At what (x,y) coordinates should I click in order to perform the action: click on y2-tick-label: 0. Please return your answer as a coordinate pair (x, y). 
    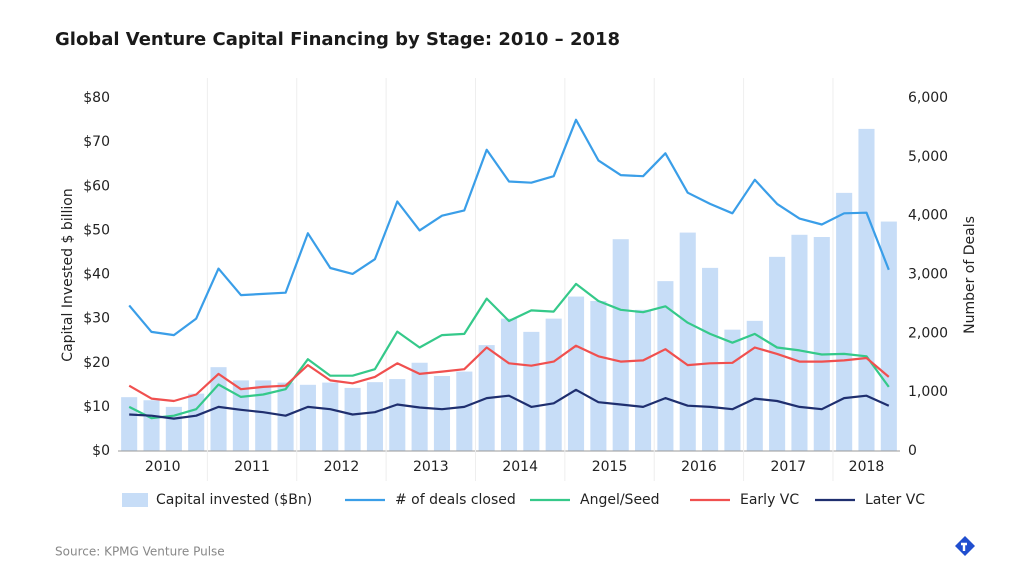
    Looking at the image, I should click on (912, 451).